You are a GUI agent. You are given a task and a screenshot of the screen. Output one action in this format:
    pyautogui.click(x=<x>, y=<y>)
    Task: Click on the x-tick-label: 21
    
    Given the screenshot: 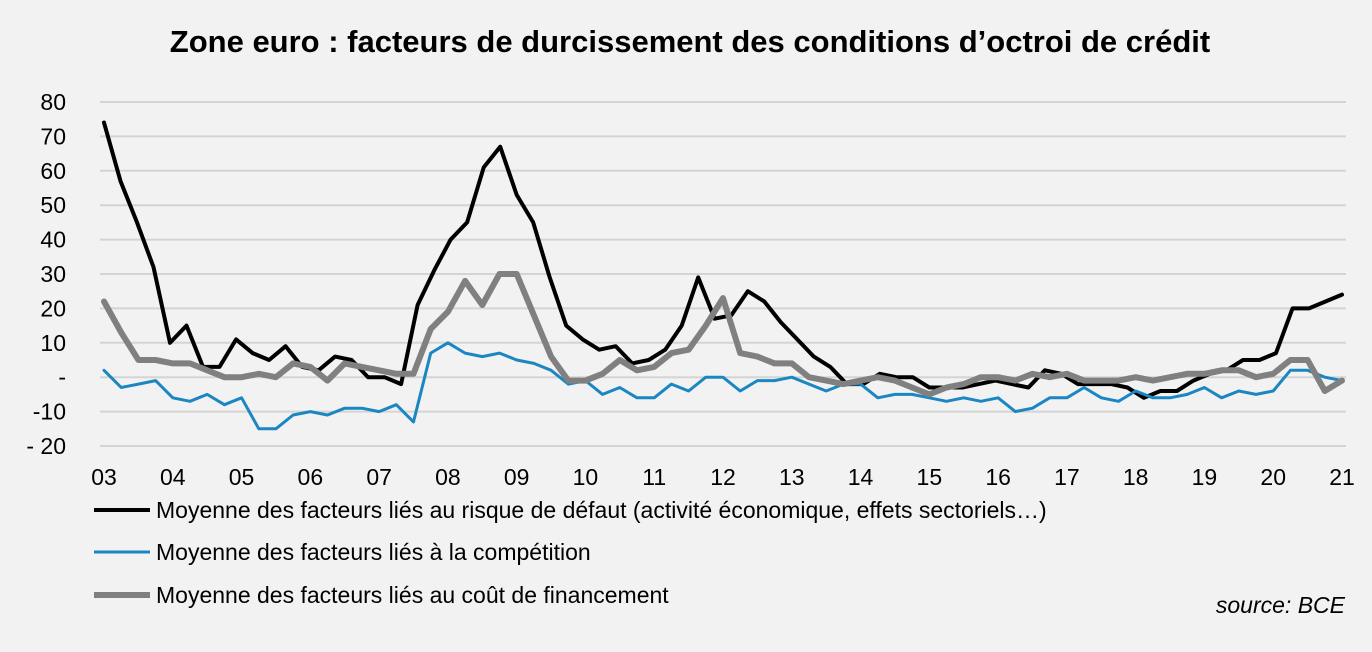 What is the action you would take?
    pyautogui.click(x=1342, y=477)
    